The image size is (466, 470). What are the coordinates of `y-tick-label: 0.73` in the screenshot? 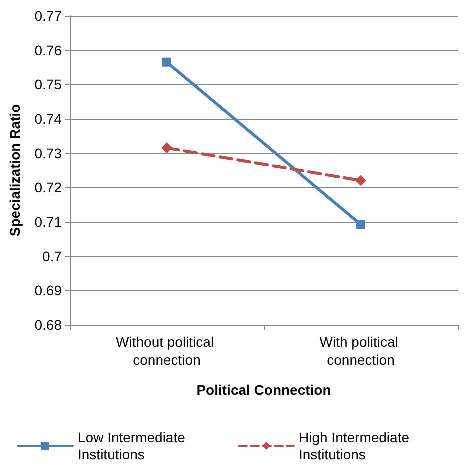 It's located at (48, 153).